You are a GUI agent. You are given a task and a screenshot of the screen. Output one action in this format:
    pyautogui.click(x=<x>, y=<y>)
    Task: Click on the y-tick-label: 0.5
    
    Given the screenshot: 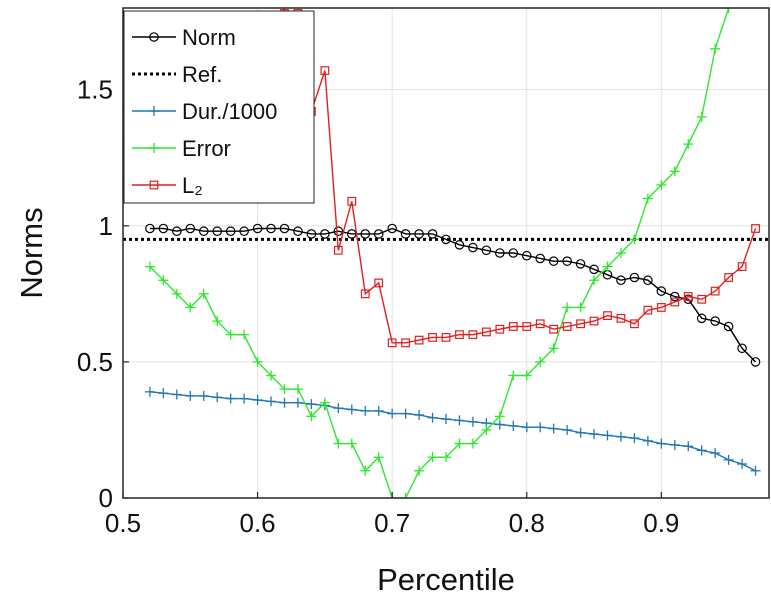 What is the action you would take?
    pyautogui.click(x=95, y=362)
    